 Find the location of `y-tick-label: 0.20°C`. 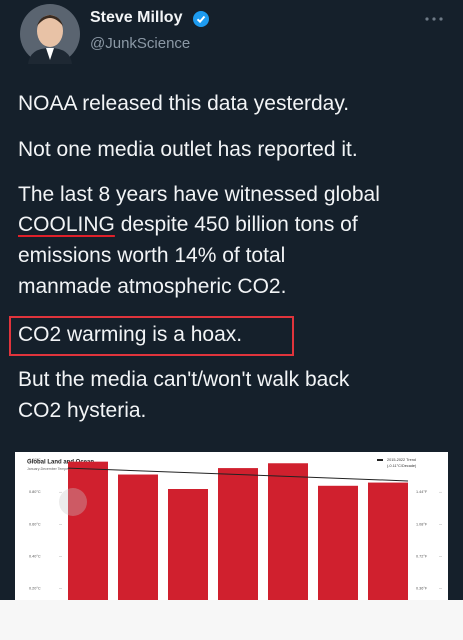

y-tick-label: 0.20°C is located at coordinates (35, 589).